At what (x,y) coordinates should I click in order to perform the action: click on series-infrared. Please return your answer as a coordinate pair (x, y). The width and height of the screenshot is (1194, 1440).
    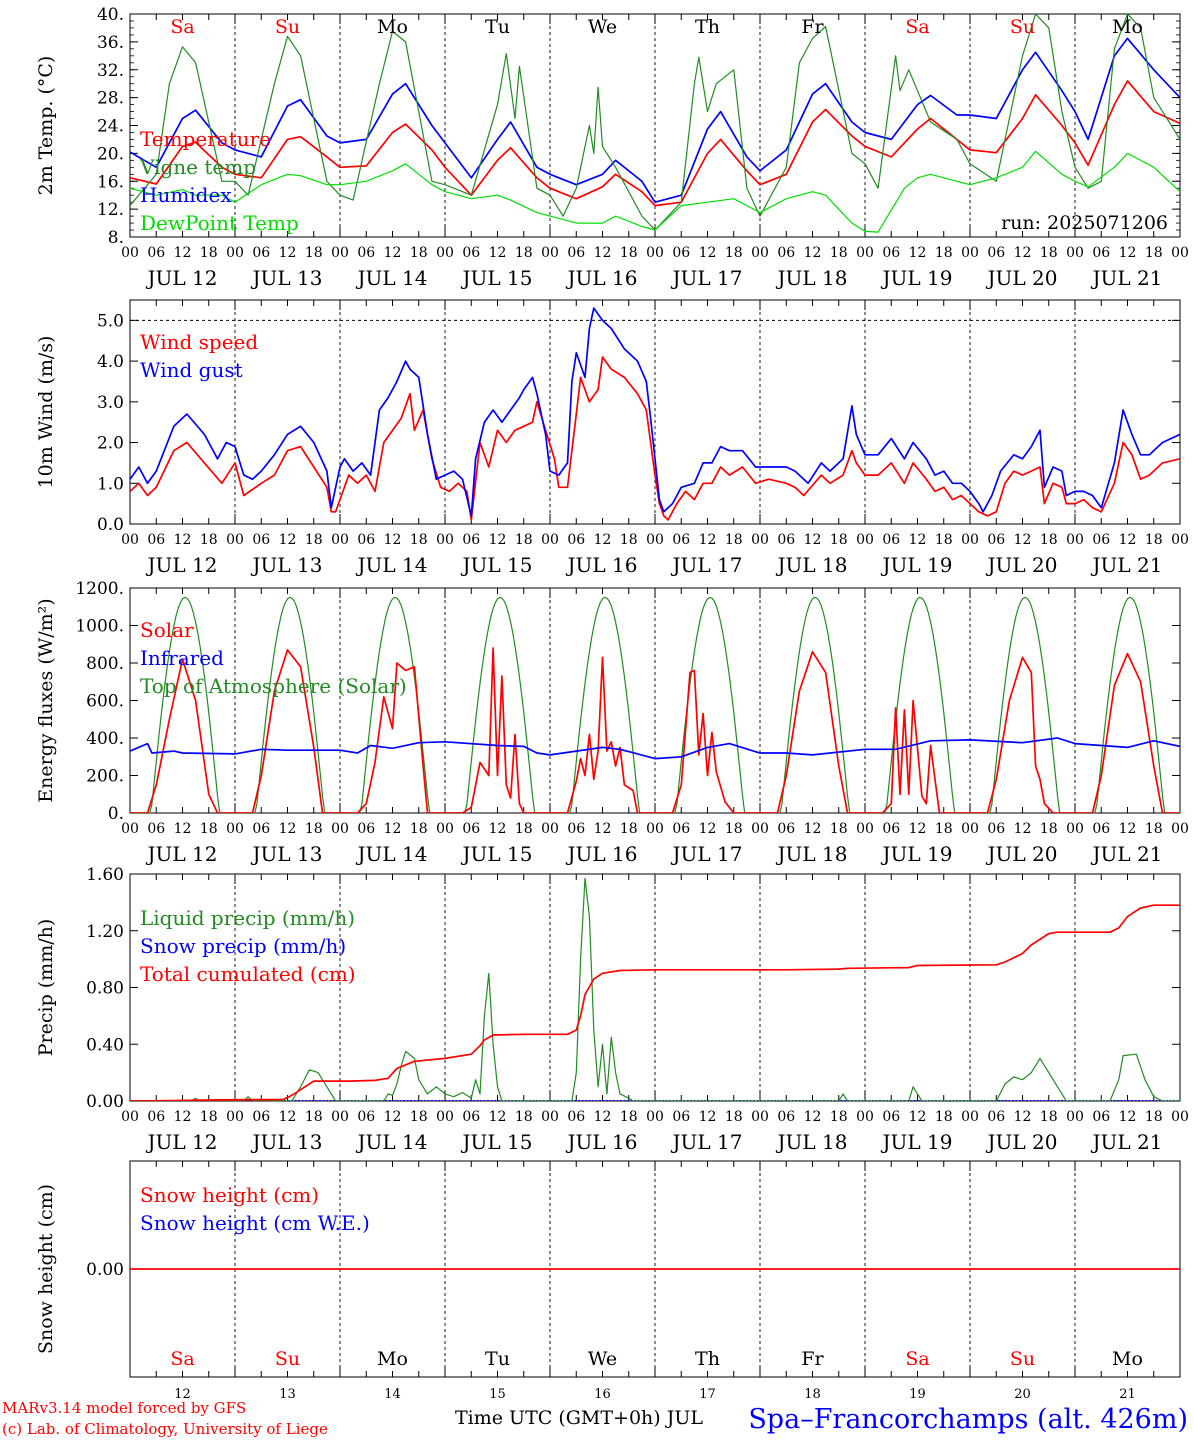
    Looking at the image, I should click on (655, 748).